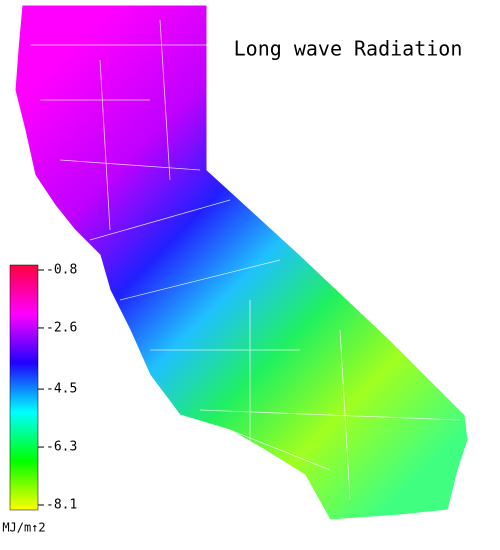 This screenshot has height=550, width=500. What do you see at coordinates (348, 49) in the screenshot?
I see `map-title: Long wave Radiation` at bounding box center [348, 49].